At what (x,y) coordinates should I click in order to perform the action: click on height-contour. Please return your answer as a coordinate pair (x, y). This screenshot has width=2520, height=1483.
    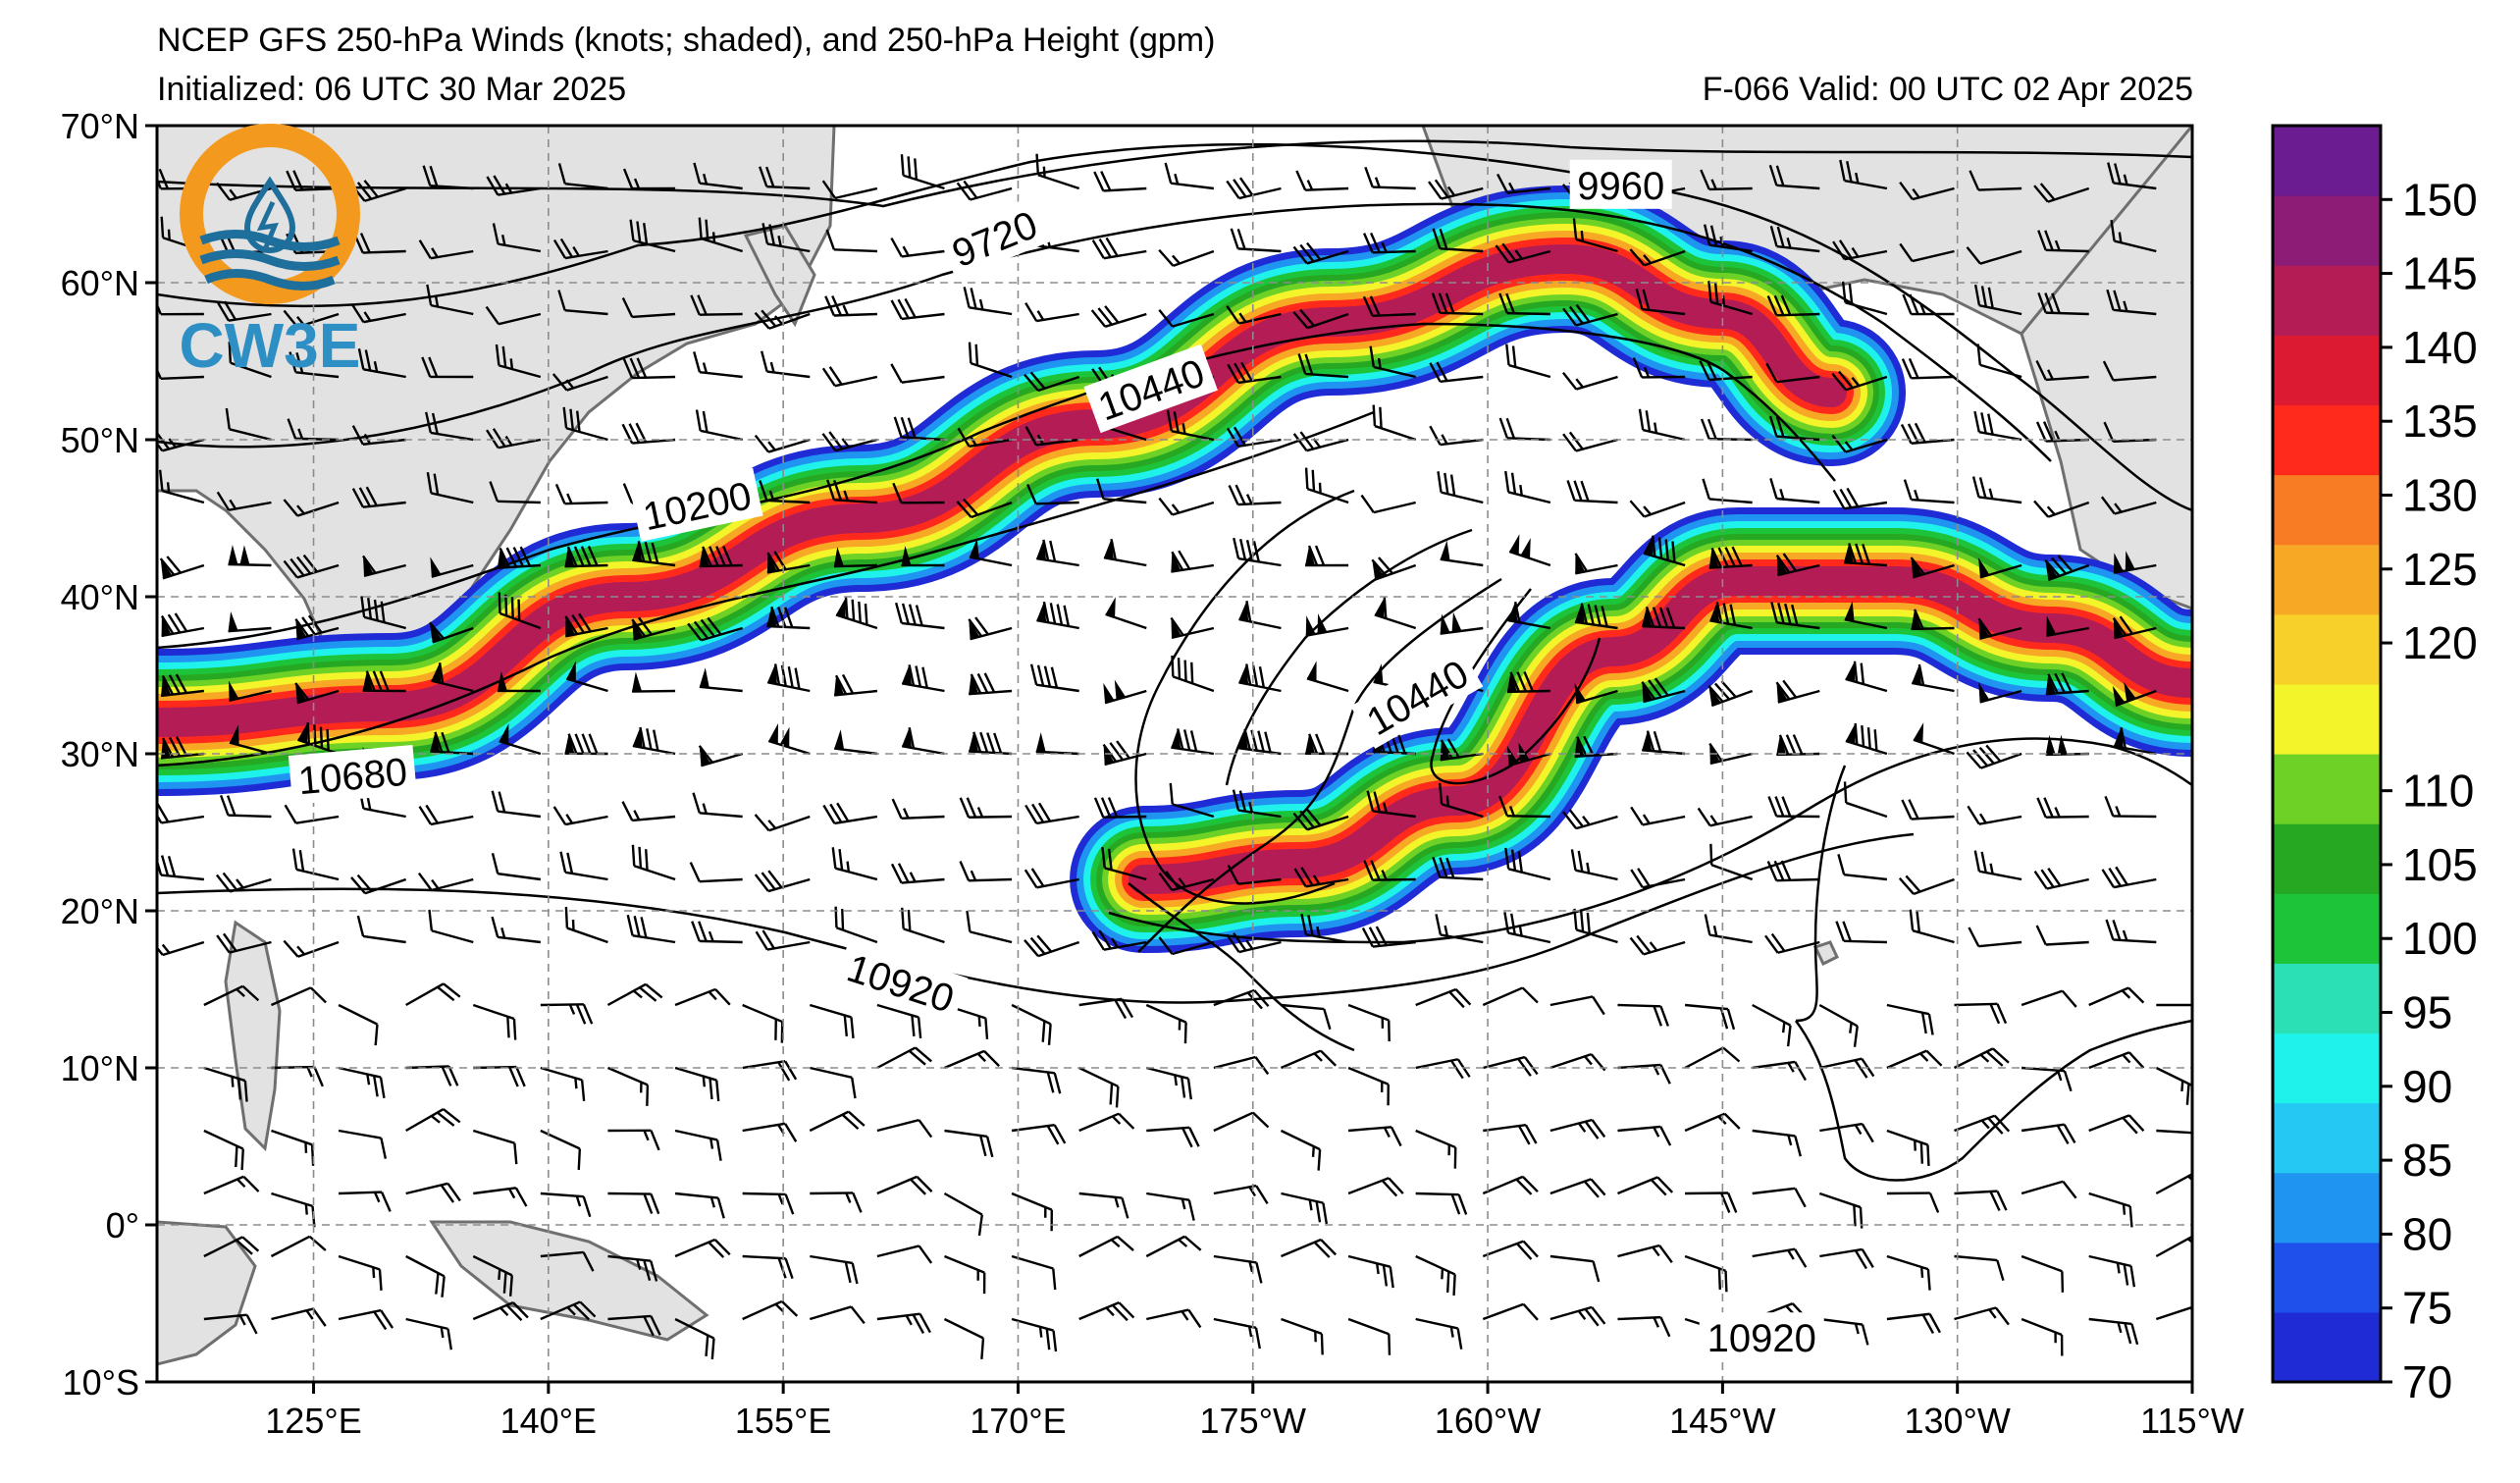
    Looking at the image, I should click on (1241, 967).